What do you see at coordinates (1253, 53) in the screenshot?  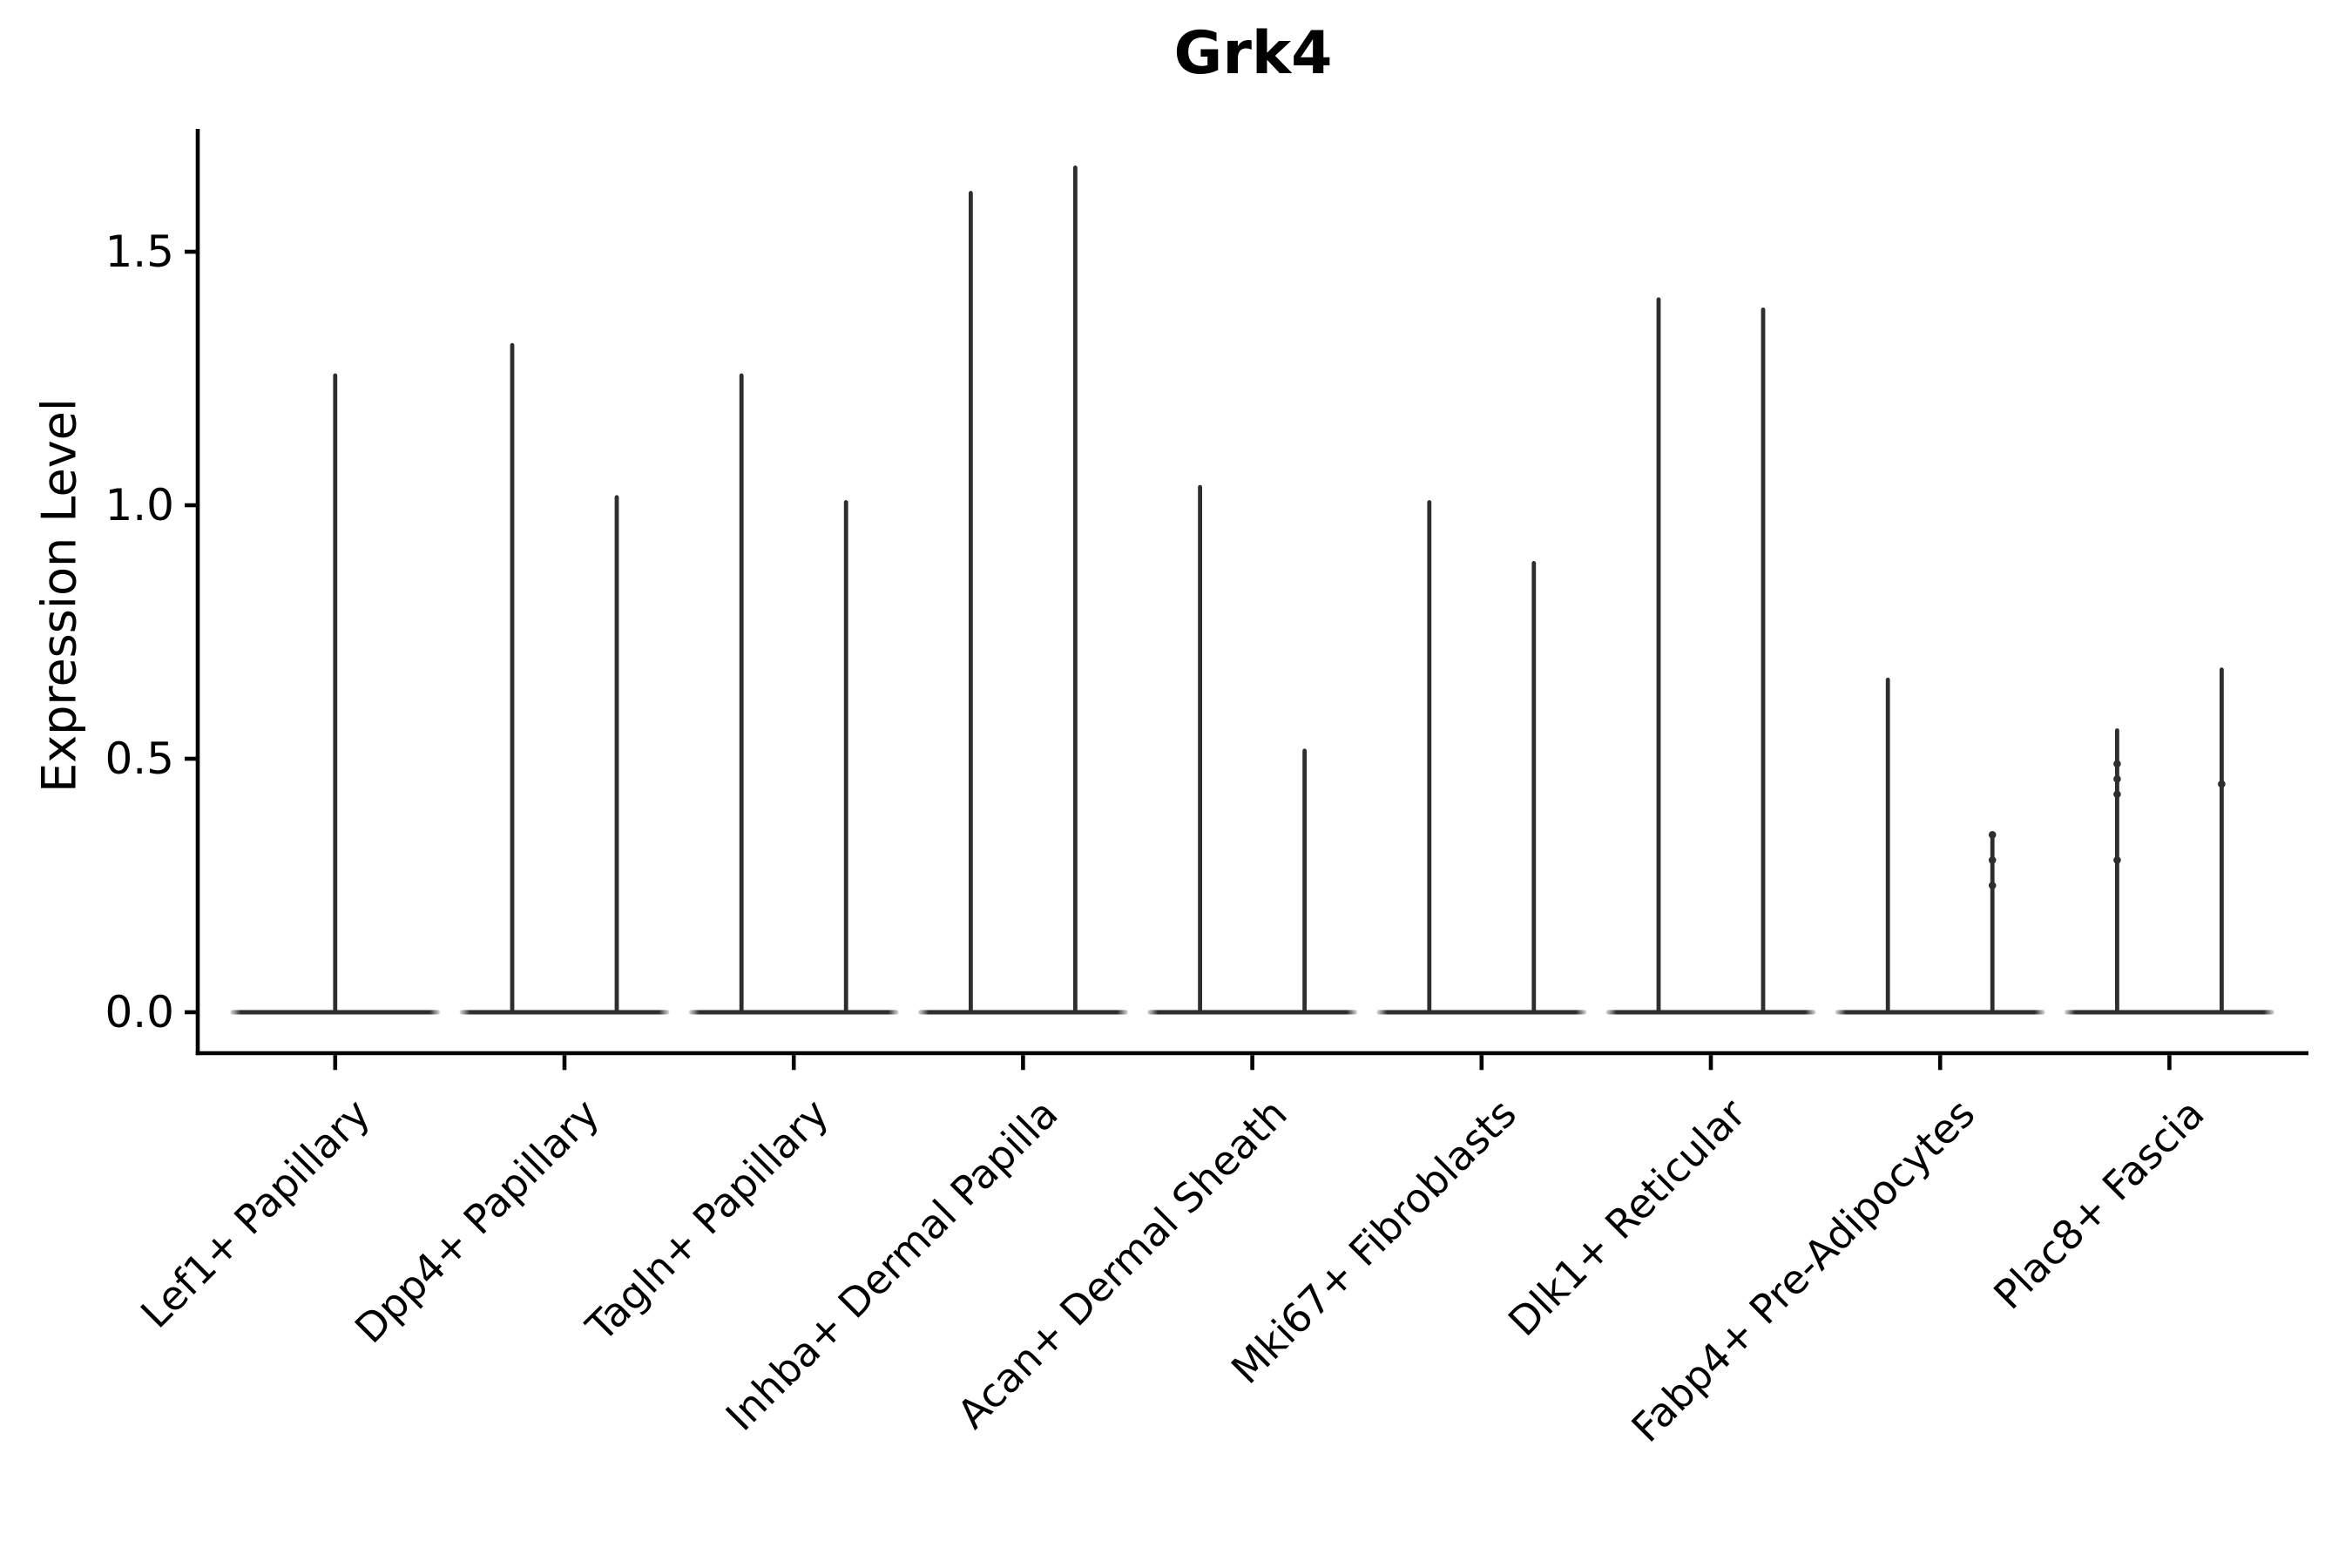 I see `chart-title: Grk4` at bounding box center [1253, 53].